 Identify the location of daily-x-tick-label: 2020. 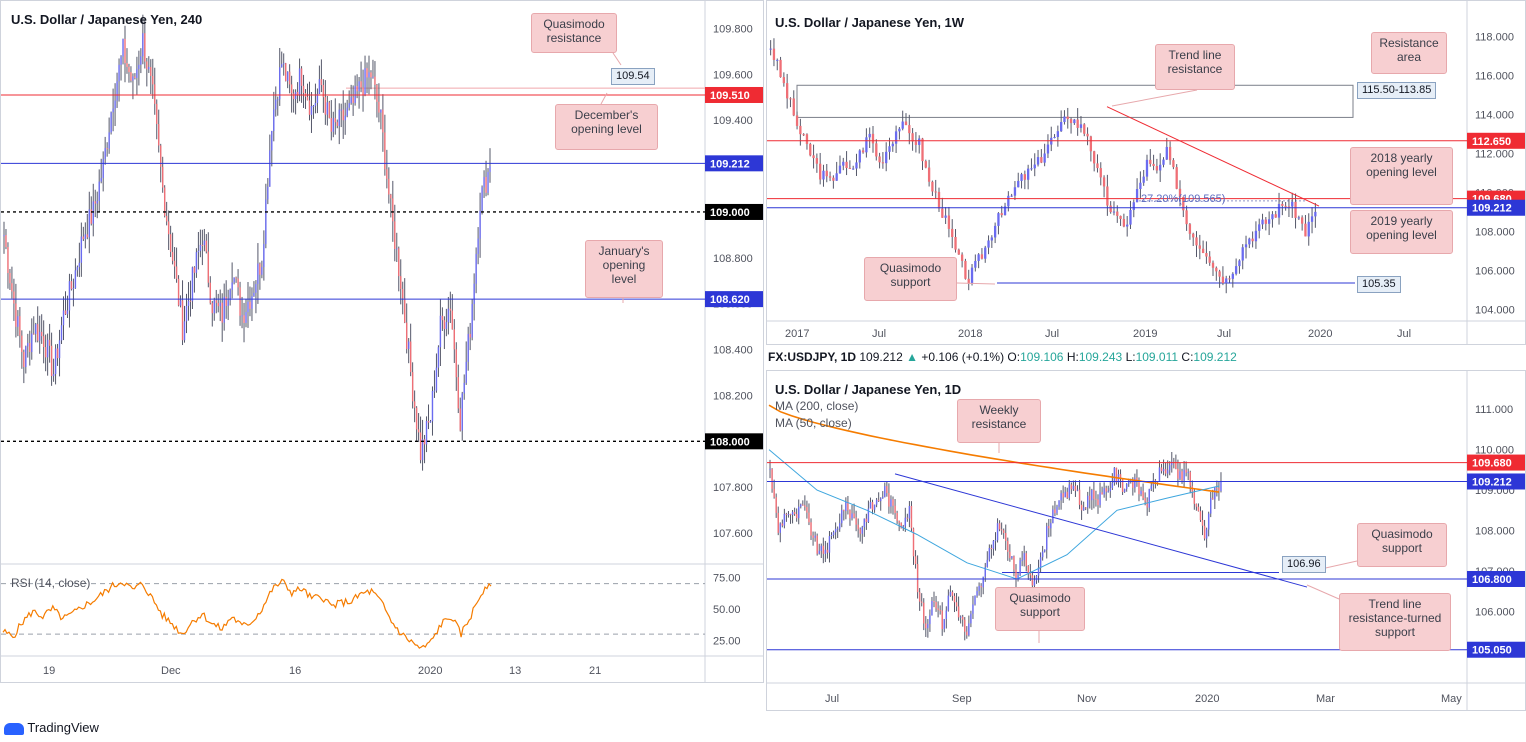
(1207, 699).